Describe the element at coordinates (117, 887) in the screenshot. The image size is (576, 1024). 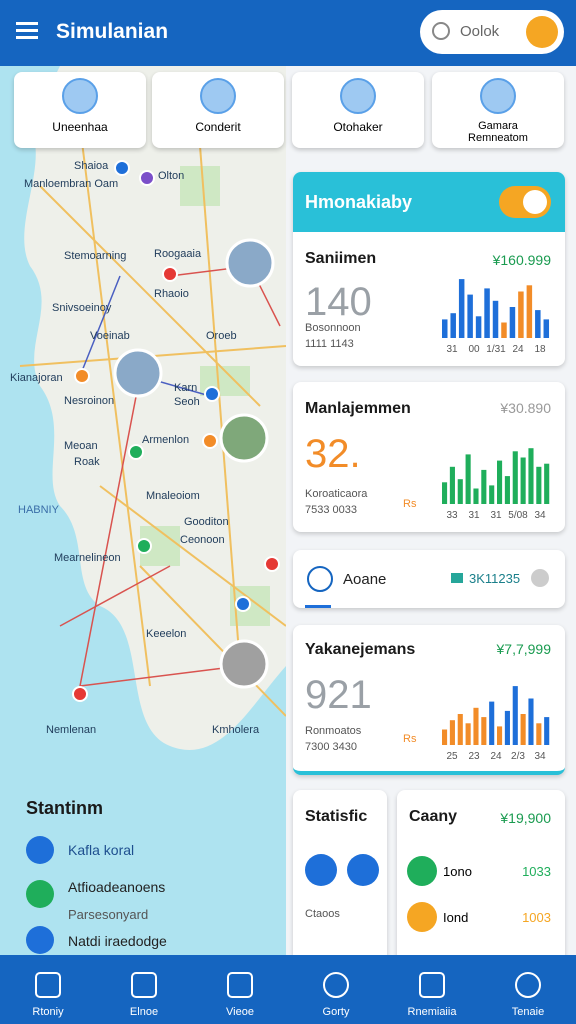
I see `station-item: Atfioadeanoens` at that location.